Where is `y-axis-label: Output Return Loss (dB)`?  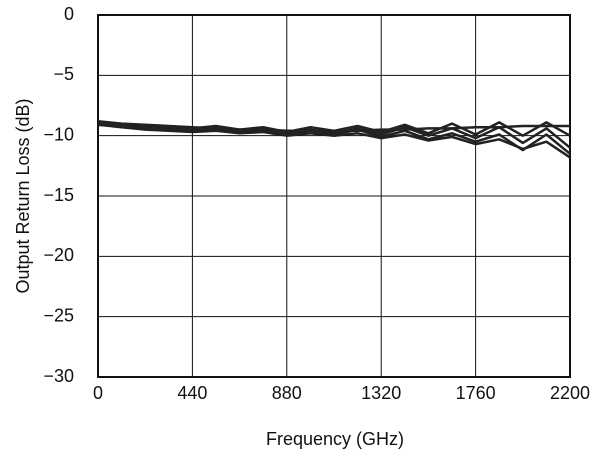
y-axis-label: Output Return Loss (dB) is located at coordinates (23, 195).